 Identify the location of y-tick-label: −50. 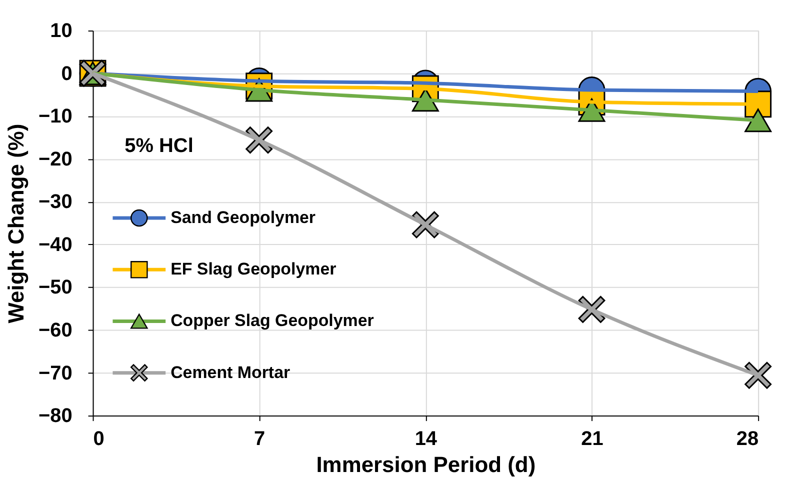
(55, 287).